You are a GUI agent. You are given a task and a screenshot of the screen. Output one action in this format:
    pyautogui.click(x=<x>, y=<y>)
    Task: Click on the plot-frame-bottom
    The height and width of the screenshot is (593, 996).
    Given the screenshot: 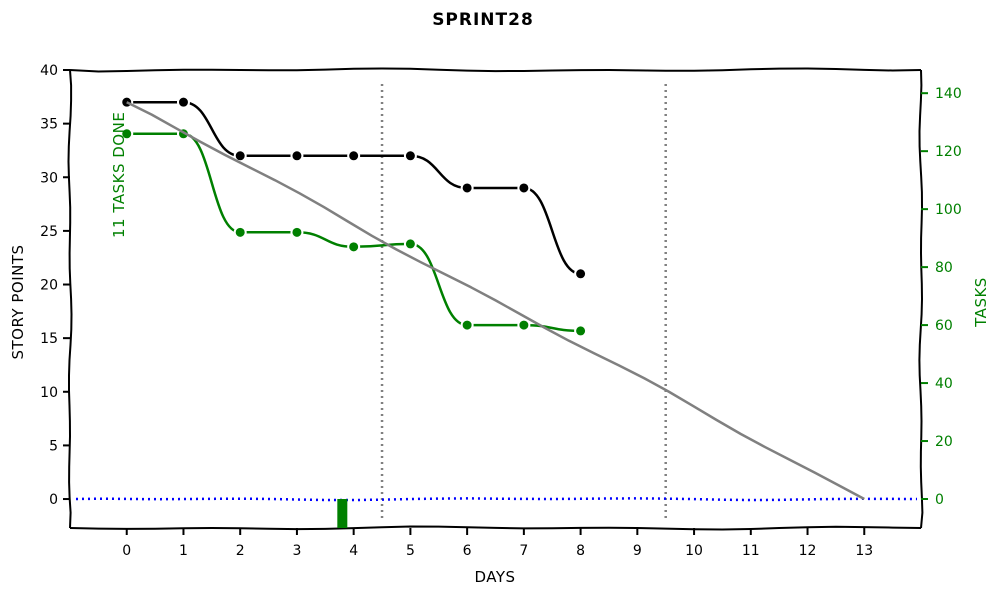 What is the action you would take?
    pyautogui.click(x=495, y=528)
    